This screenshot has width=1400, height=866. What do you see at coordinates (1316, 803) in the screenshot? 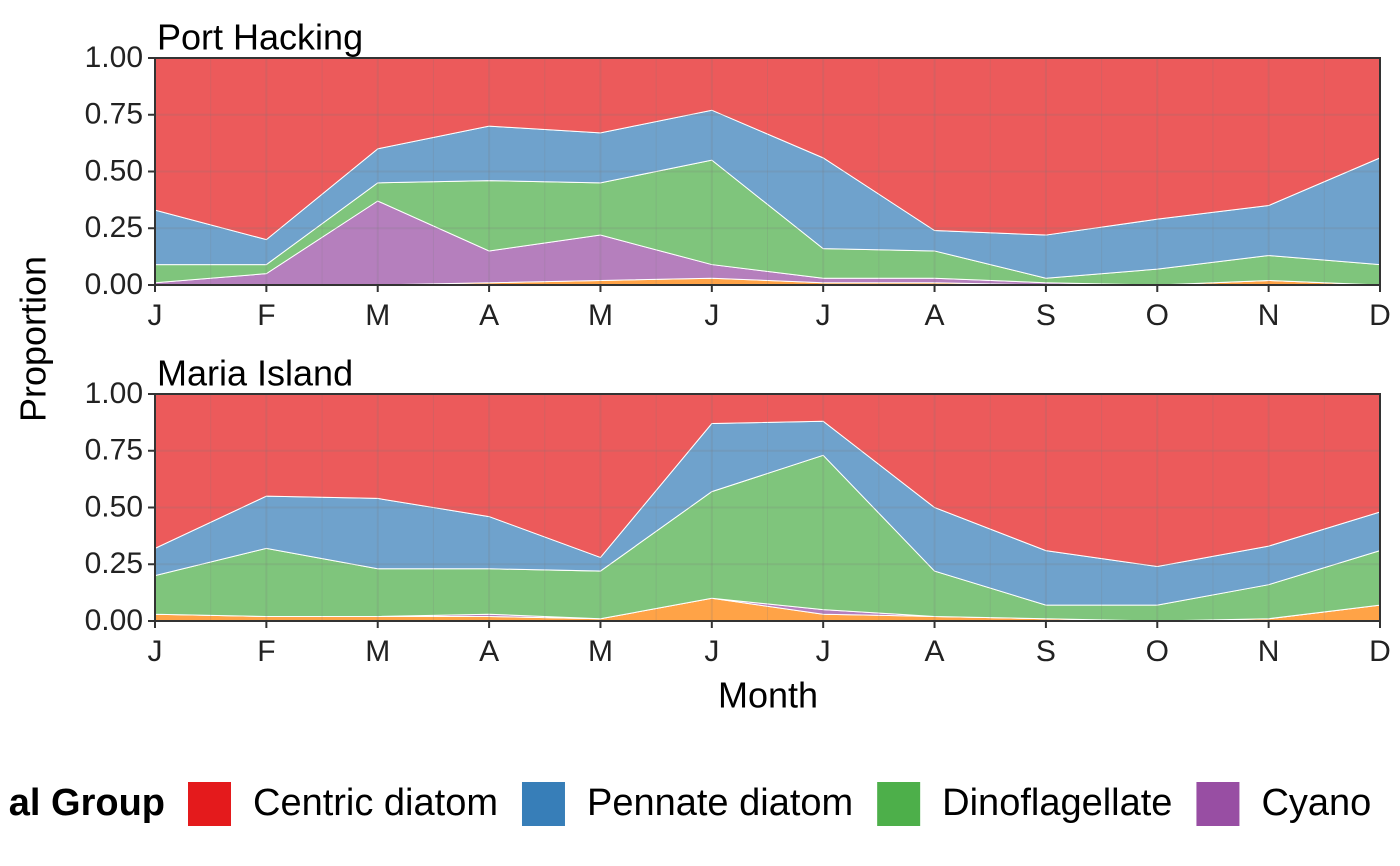
I see `legend-label: Cyano` at bounding box center [1316, 803].